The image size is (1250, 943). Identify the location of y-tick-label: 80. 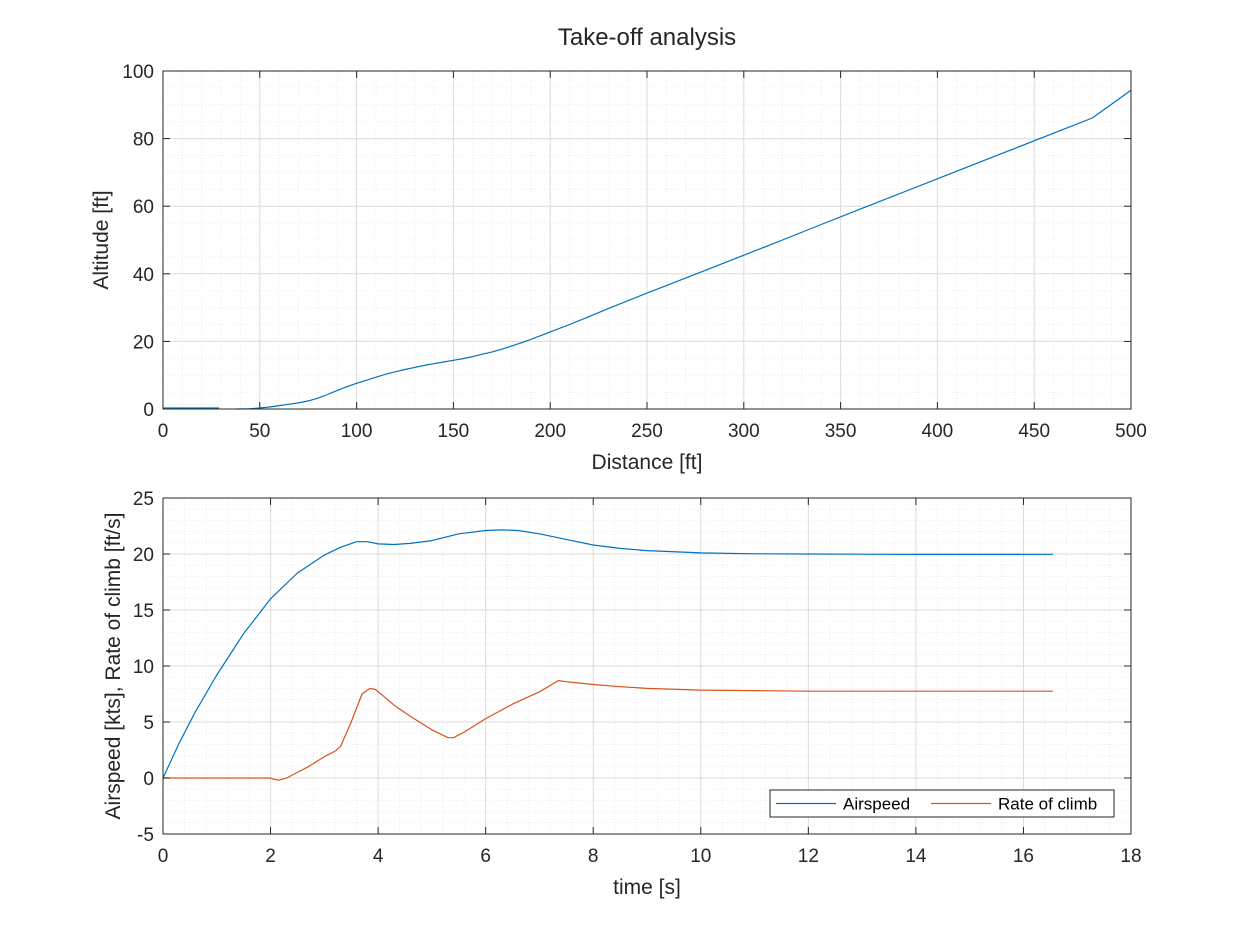
(143, 140).